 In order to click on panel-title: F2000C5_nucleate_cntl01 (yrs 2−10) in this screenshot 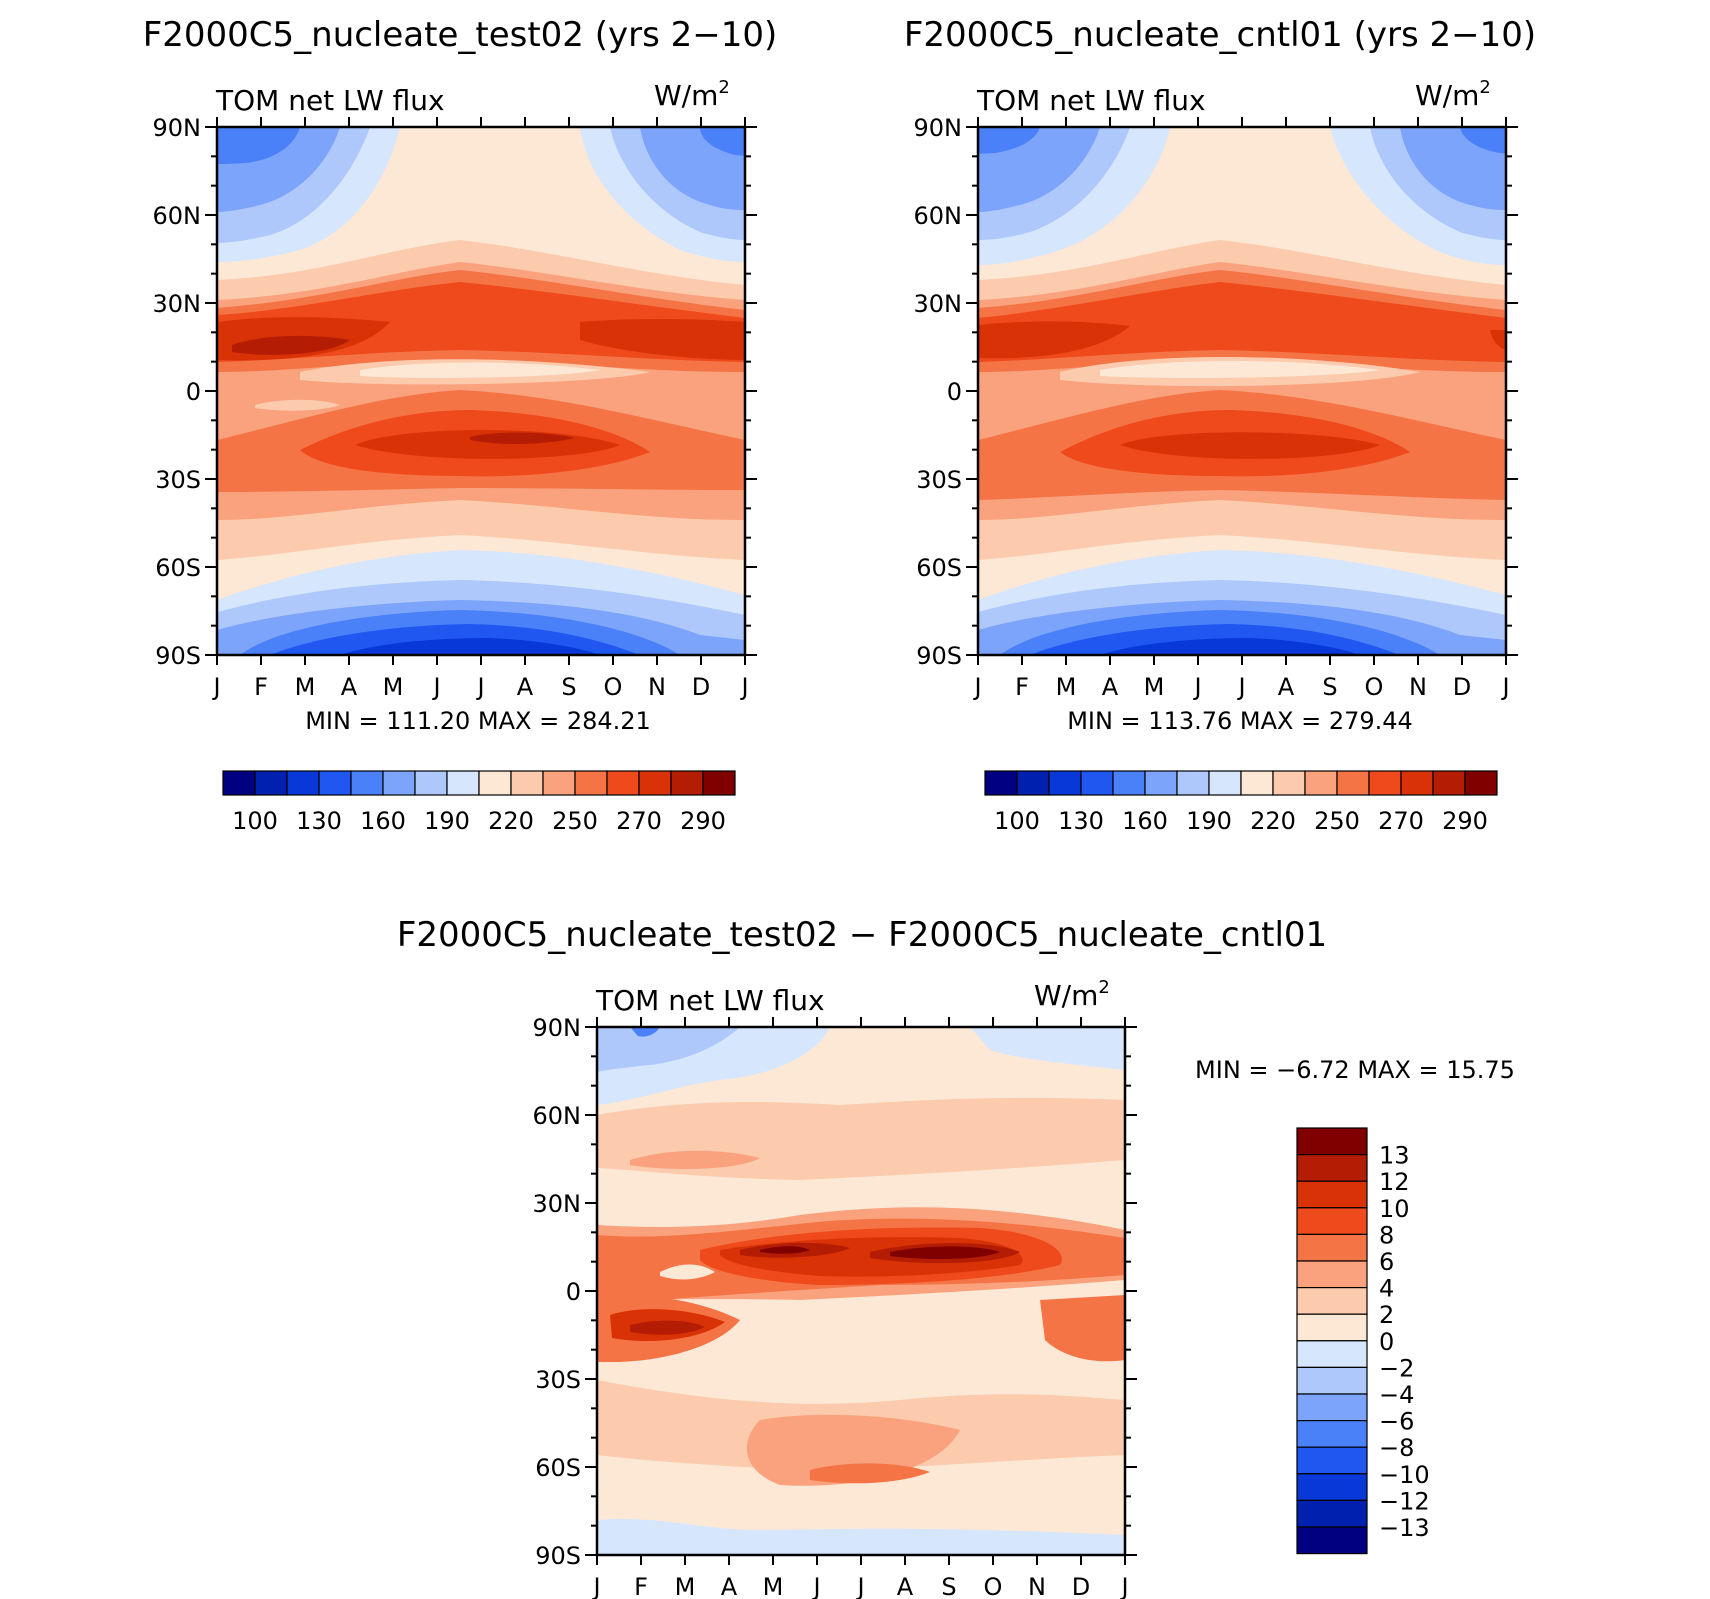, I will do `click(1220, 35)`.